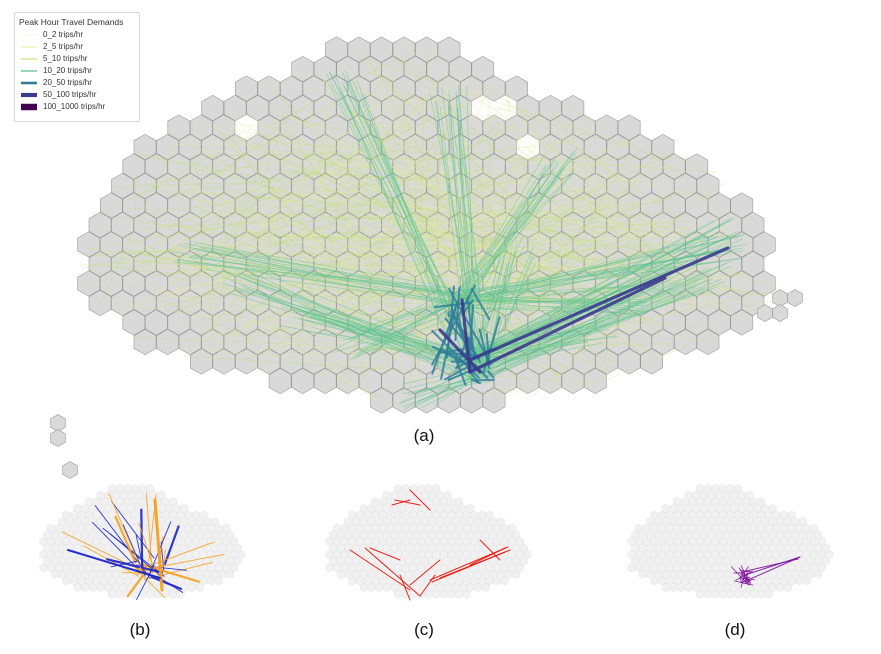  Describe the element at coordinates (428, 542) in the screenshot. I see `map-panel-c` at that location.